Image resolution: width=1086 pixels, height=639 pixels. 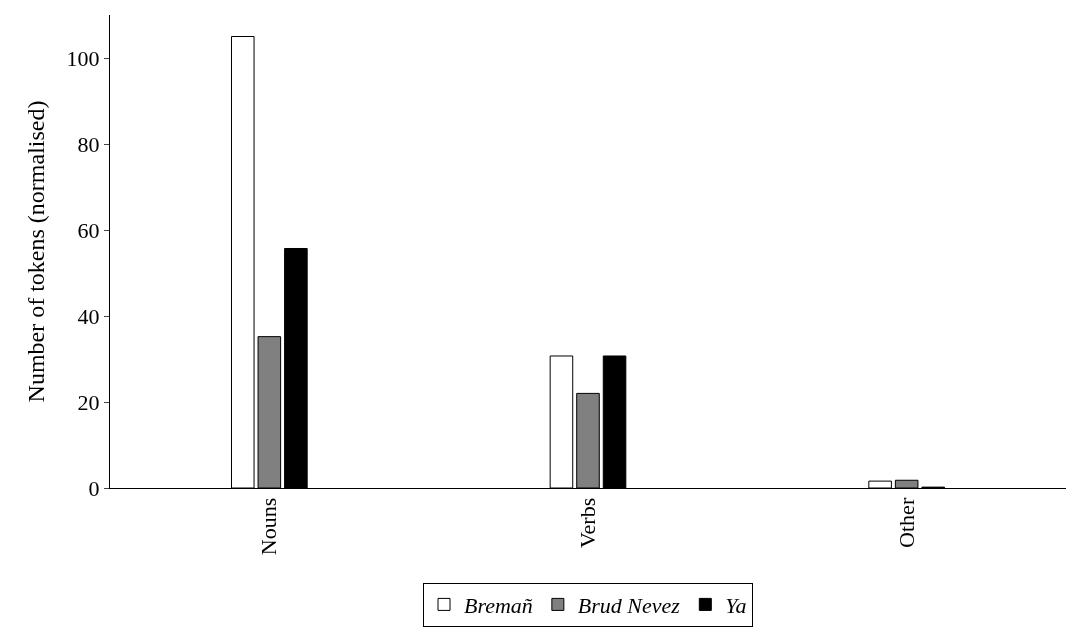 I want to click on legend-label: Ya, so click(x=736, y=605).